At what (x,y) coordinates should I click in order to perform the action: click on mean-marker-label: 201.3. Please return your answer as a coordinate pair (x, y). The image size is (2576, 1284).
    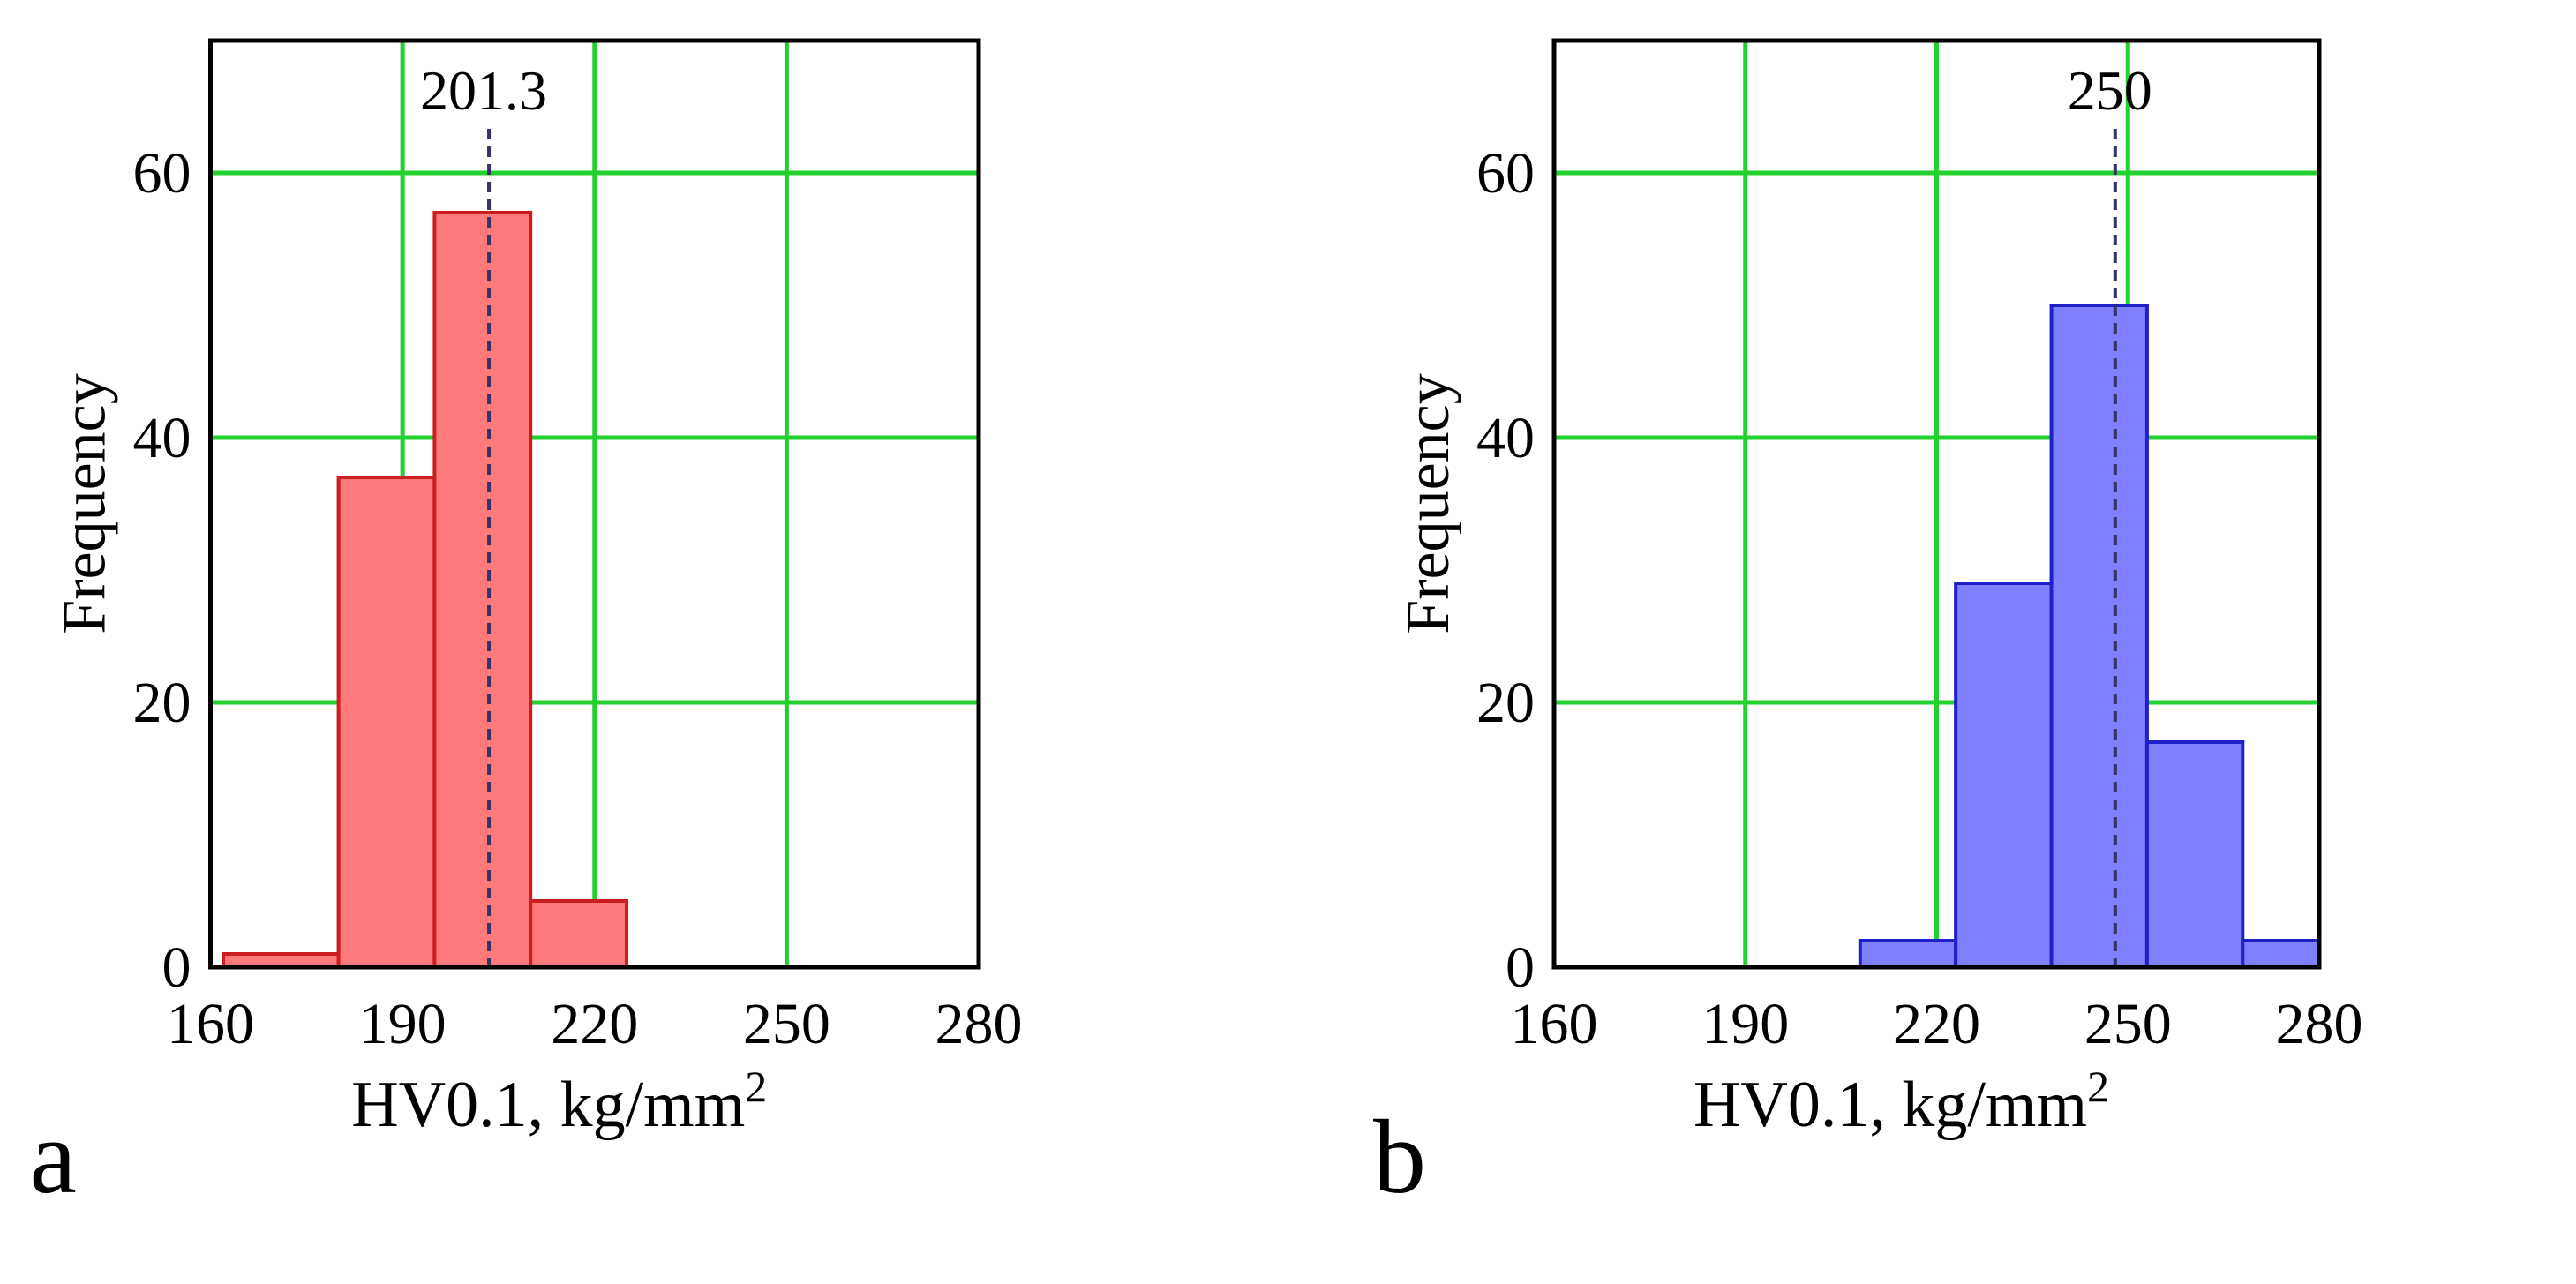
    Looking at the image, I should click on (483, 90).